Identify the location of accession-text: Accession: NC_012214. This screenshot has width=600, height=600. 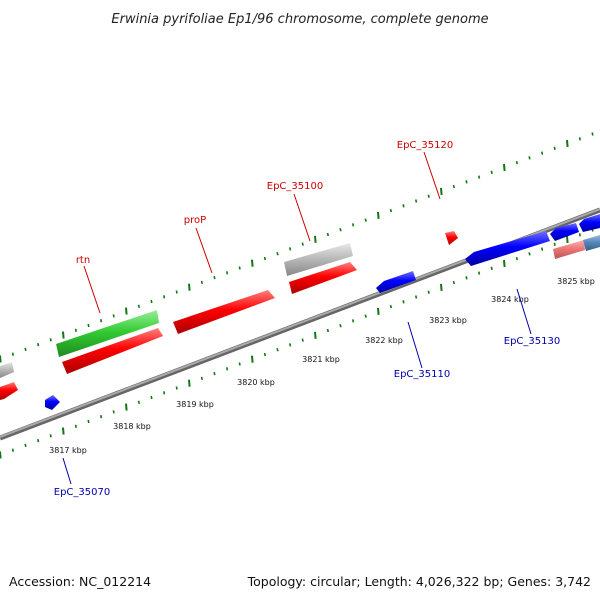
(80, 581).